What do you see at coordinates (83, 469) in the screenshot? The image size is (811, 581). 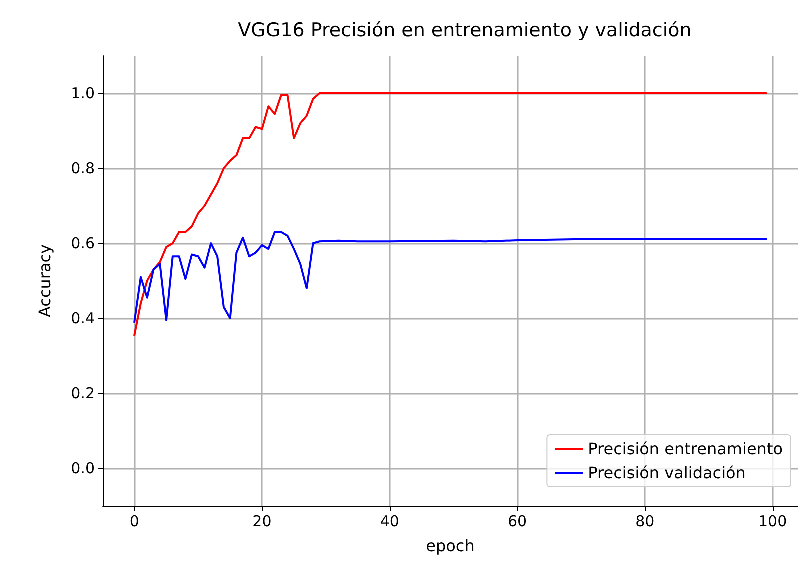 I see `y-tick-label: 0.0` at bounding box center [83, 469].